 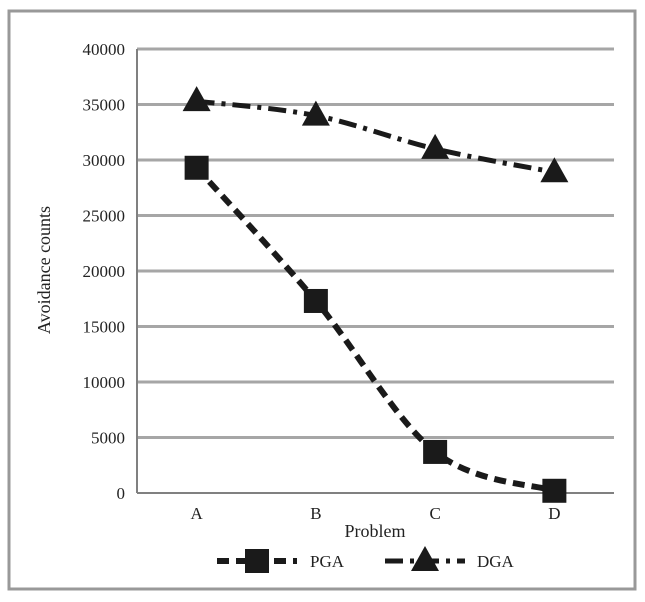 What do you see at coordinates (104, 216) in the screenshot?
I see `y-tick-label: 25000` at bounding box center [104, 216].